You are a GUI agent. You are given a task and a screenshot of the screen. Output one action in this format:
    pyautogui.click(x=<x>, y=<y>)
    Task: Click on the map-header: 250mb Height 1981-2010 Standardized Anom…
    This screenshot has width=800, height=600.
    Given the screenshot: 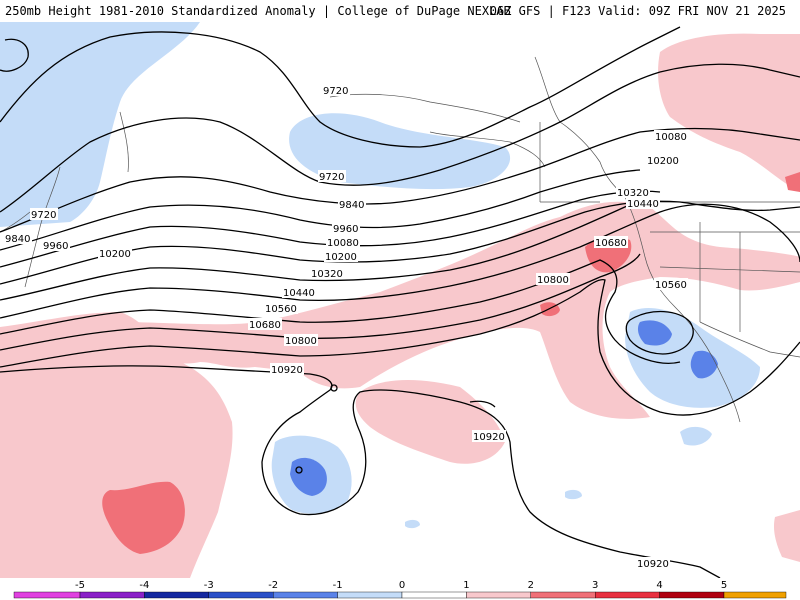 What is the action you would take?
    pyautogui.click(x=400, y=11)
    